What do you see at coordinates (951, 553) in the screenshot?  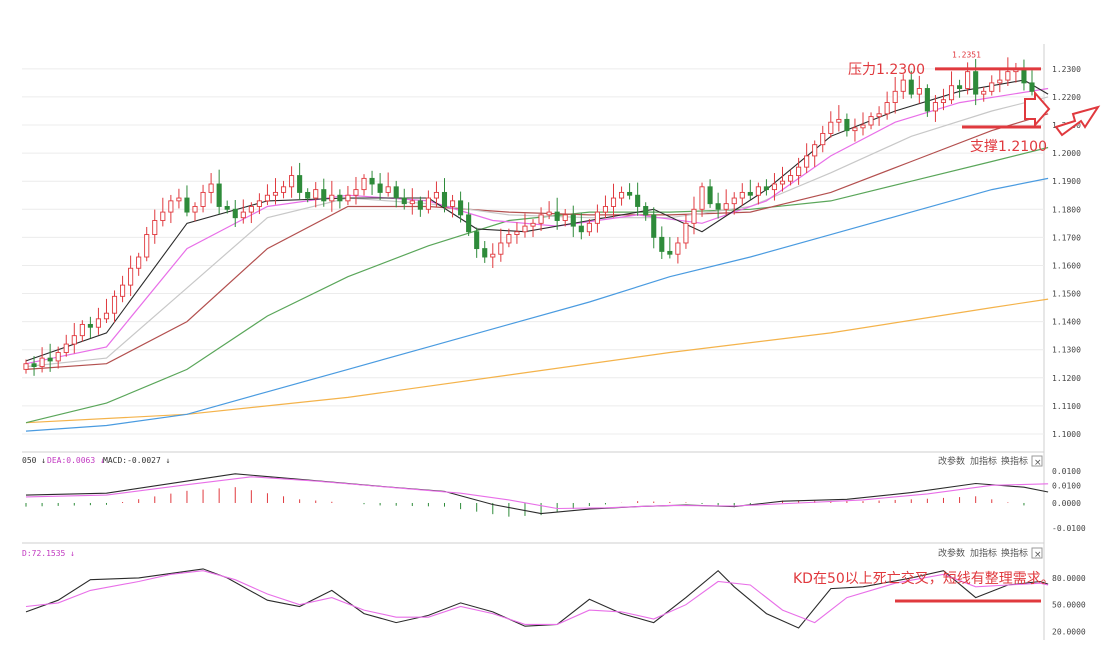 I see `kd-edit-params-button: 改参数` at bounding box center [951, 553].